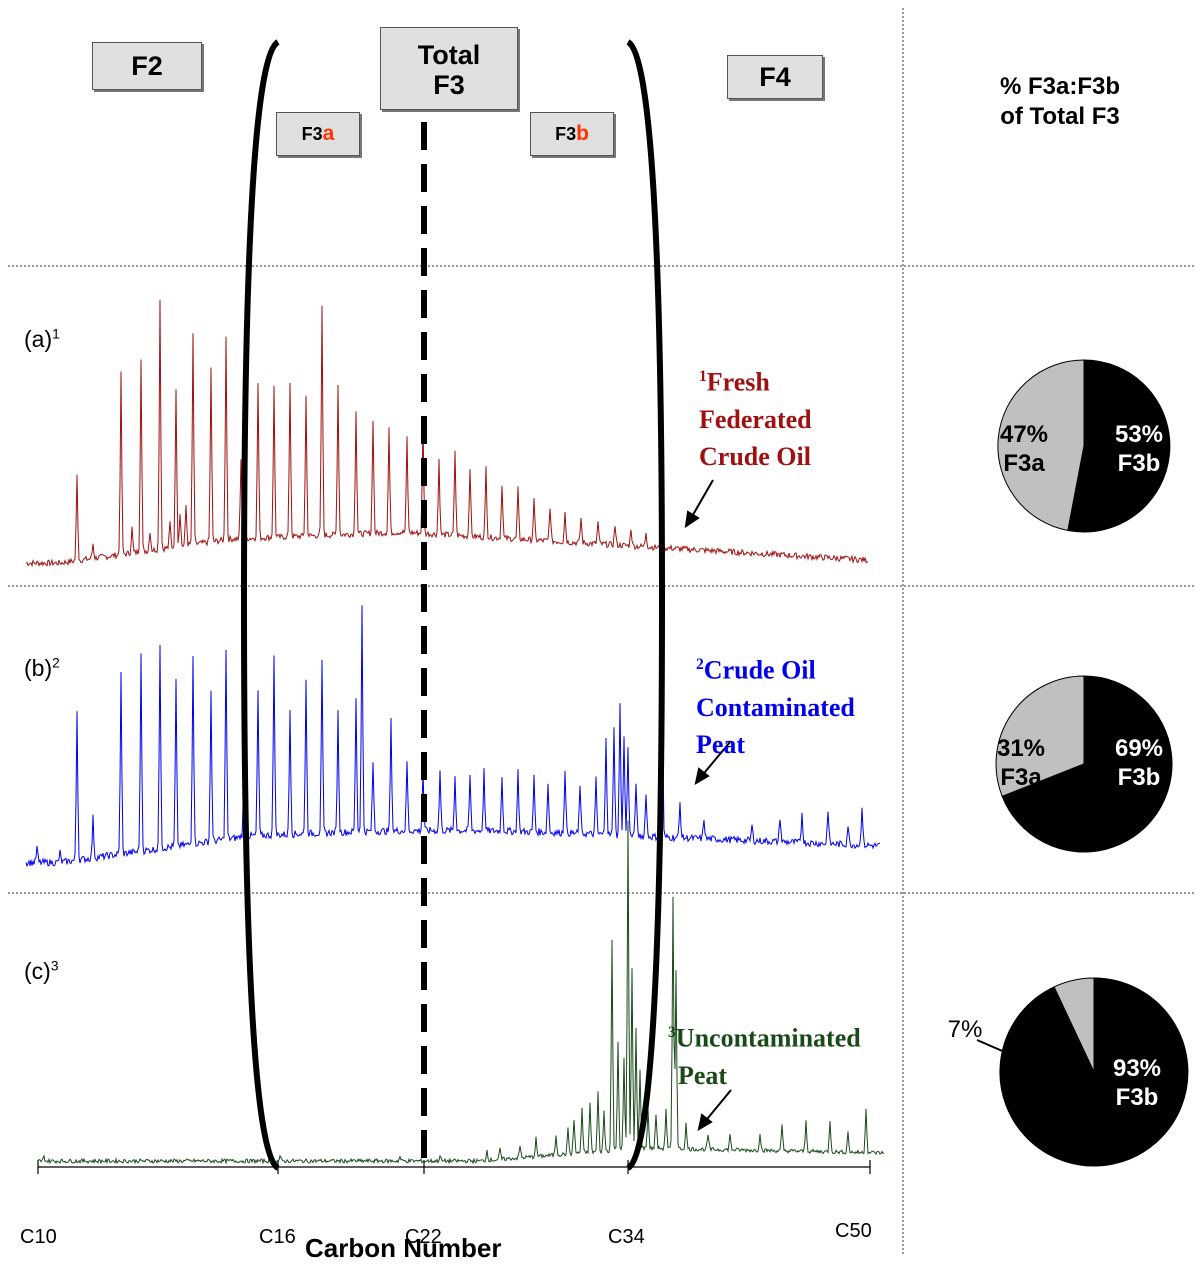  Describe the element at coordinates (449, 55) in the screenshot. I see `total-f3-line1: Total` at that location.